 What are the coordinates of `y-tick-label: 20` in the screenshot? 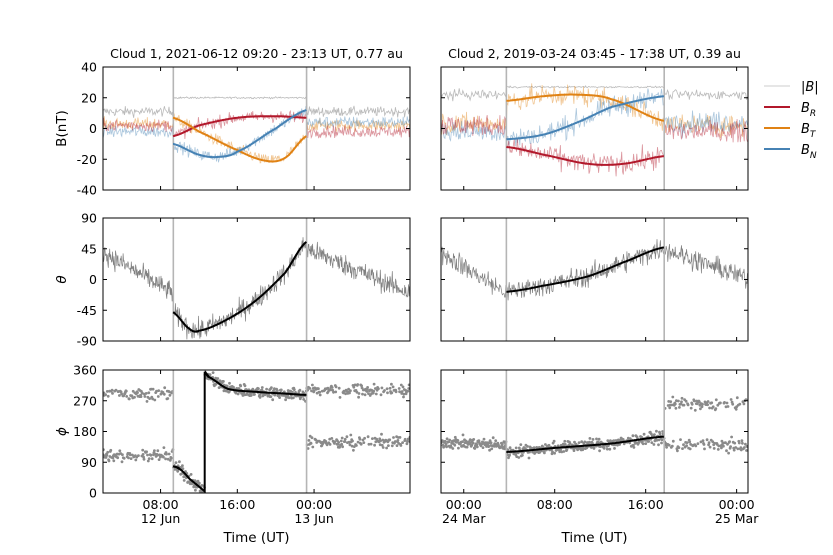 It's located at (89, 97).